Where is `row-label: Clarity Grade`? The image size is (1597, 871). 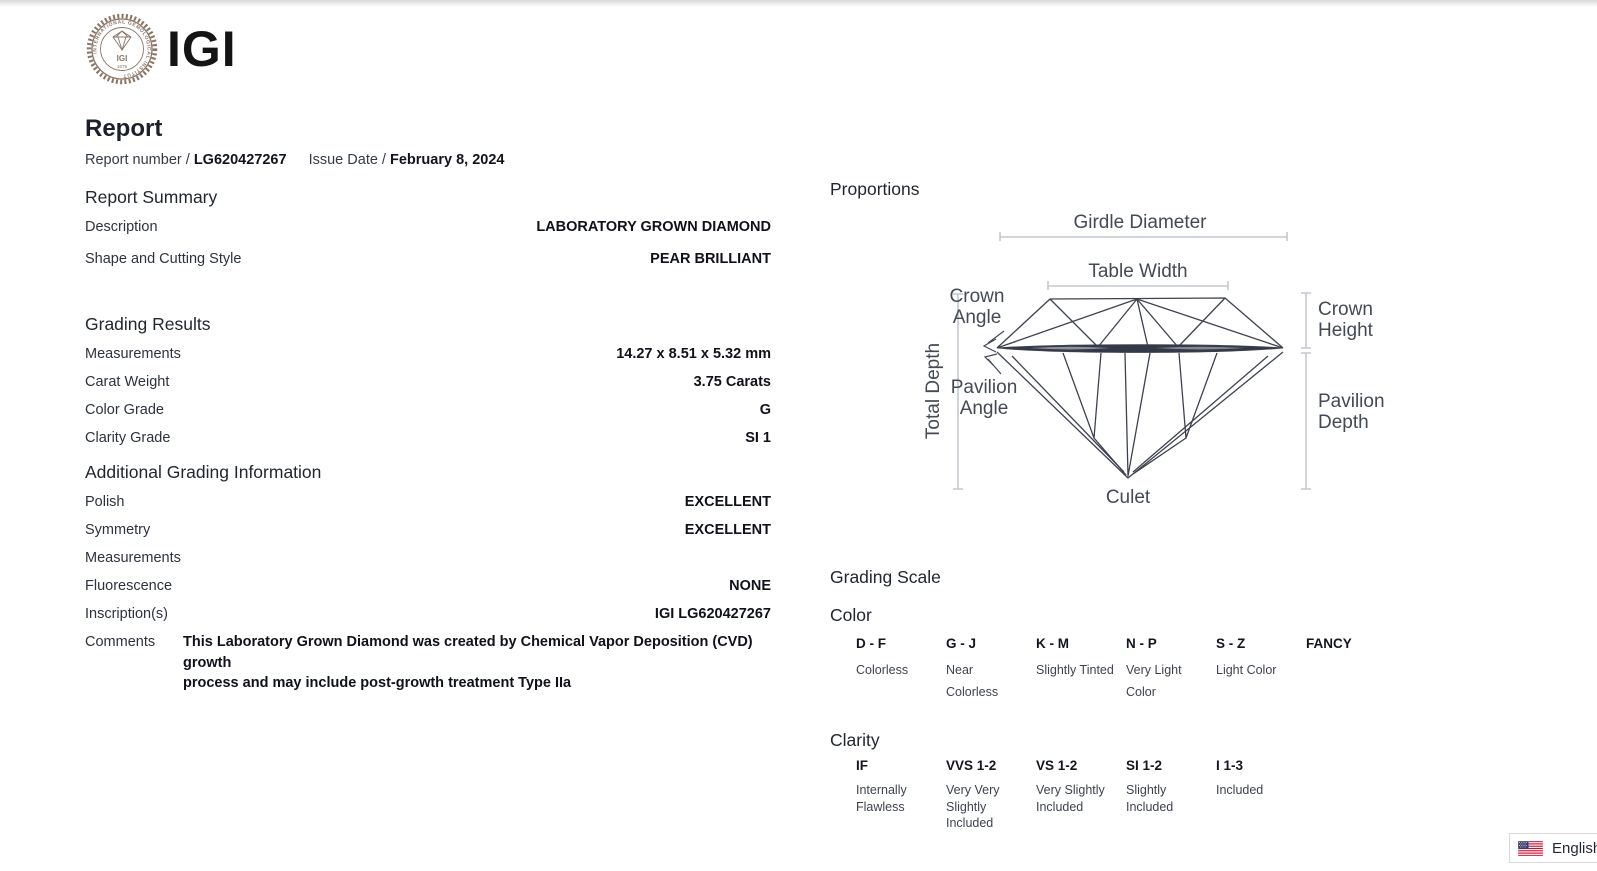
row-label: Clarity Grade is located at coordinates (128, 438).